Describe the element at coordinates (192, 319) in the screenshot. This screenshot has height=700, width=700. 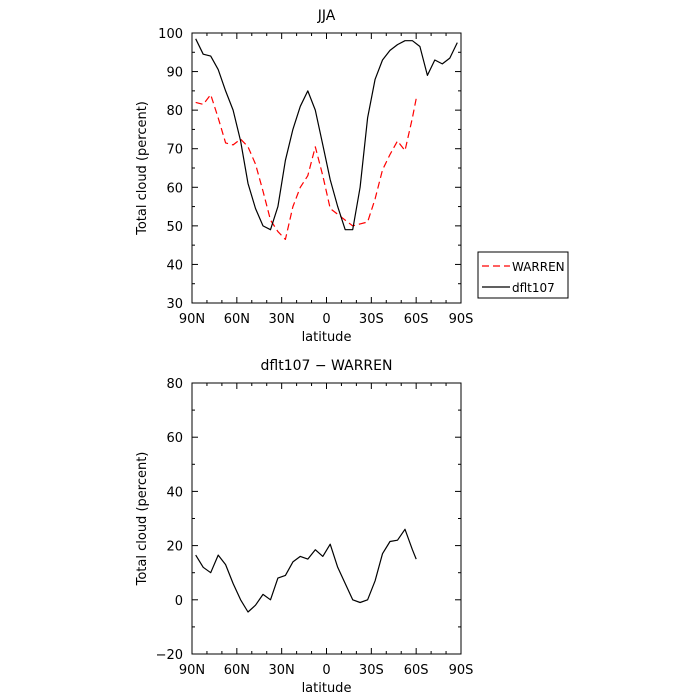
I see `chart1-x-tick-label: 90N` at that location.